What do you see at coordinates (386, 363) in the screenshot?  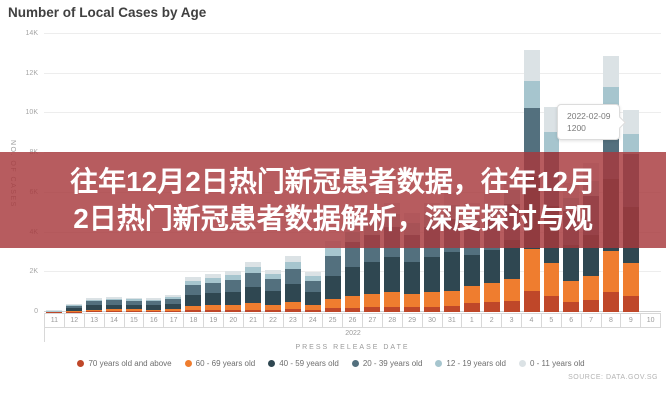 I see `legend-item-3: 20 - 39 years old` at bounding box center [386, 363].